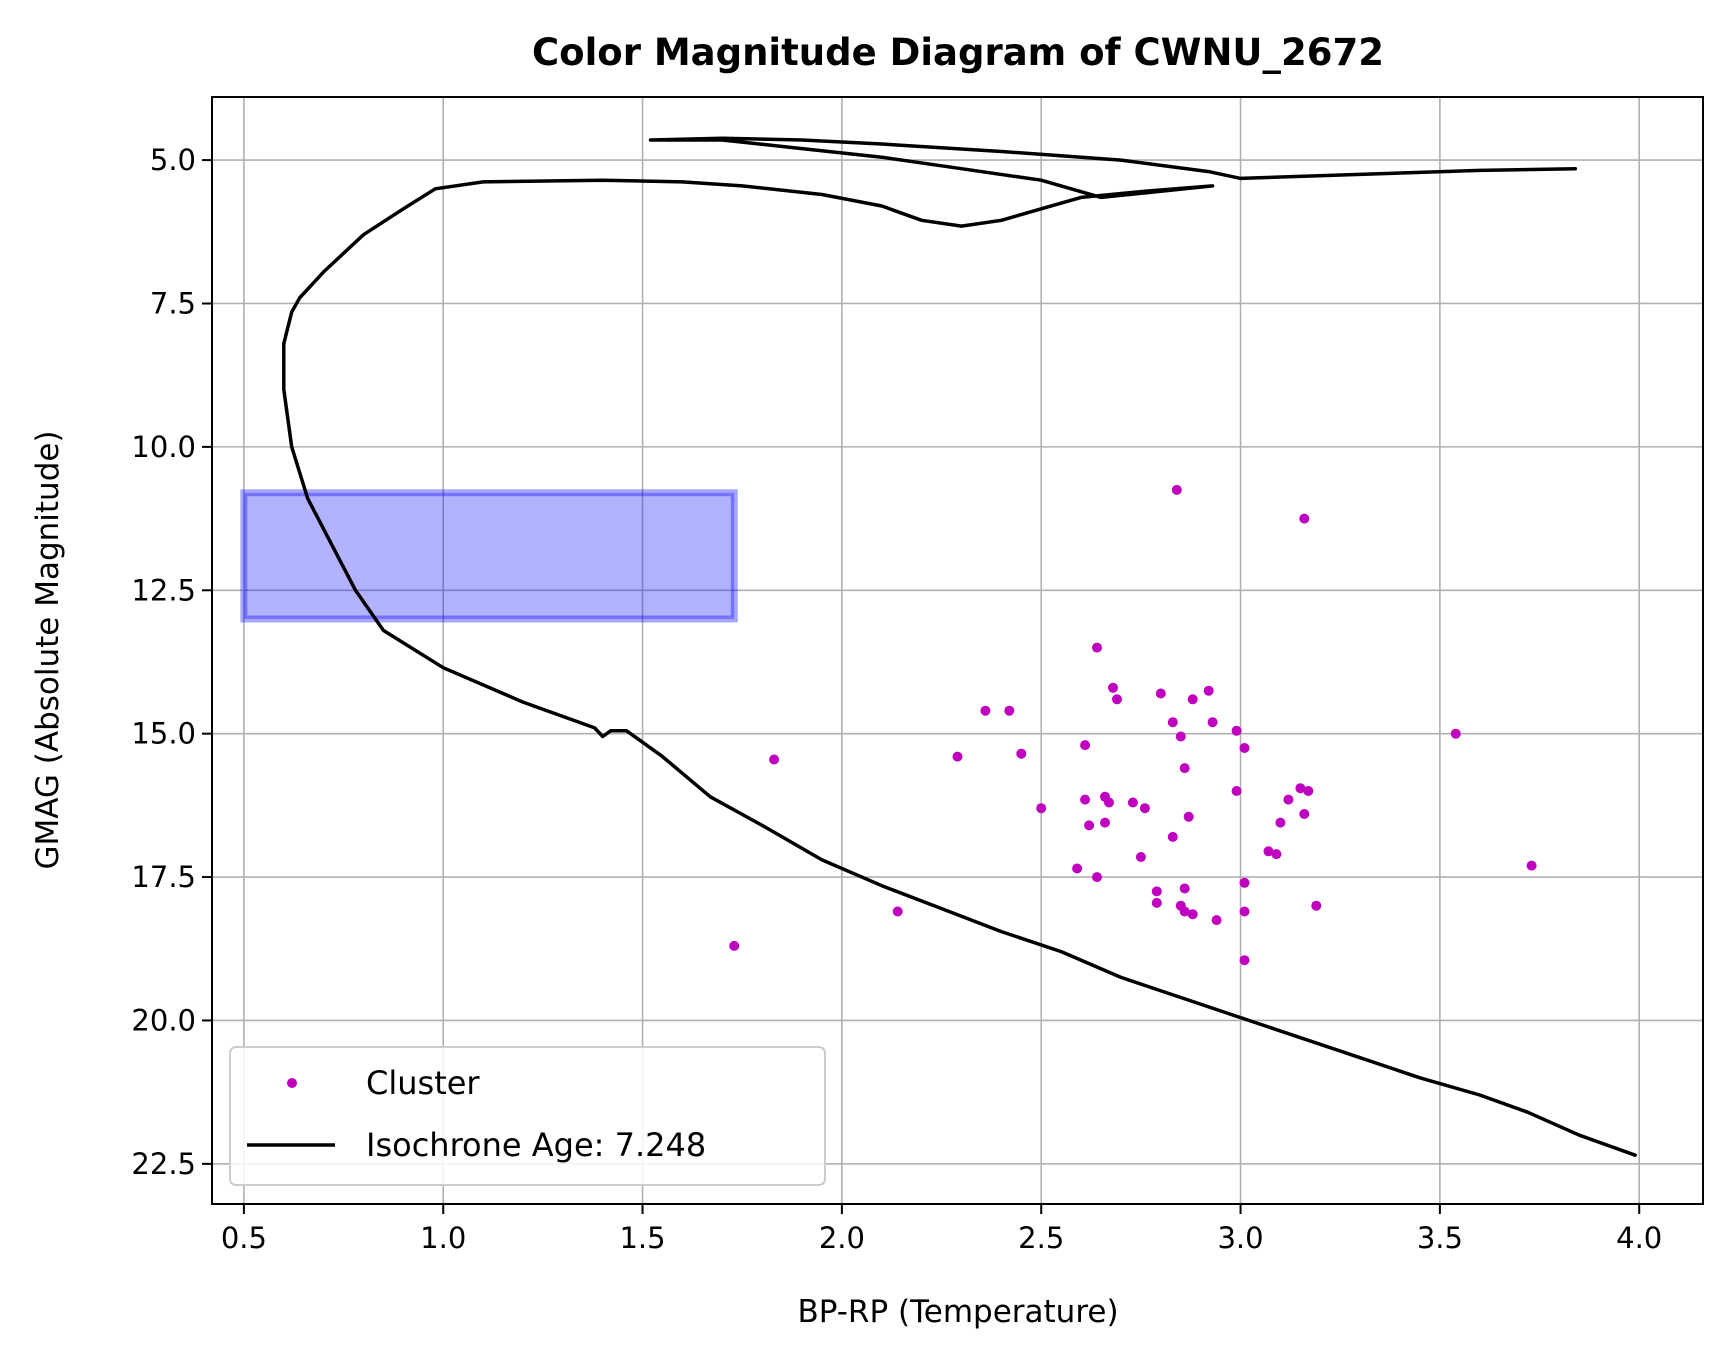 The width and height of the screenshot is (1728, 1361). I want to click on y-tick-label: 20.0, so click(163, 1020).